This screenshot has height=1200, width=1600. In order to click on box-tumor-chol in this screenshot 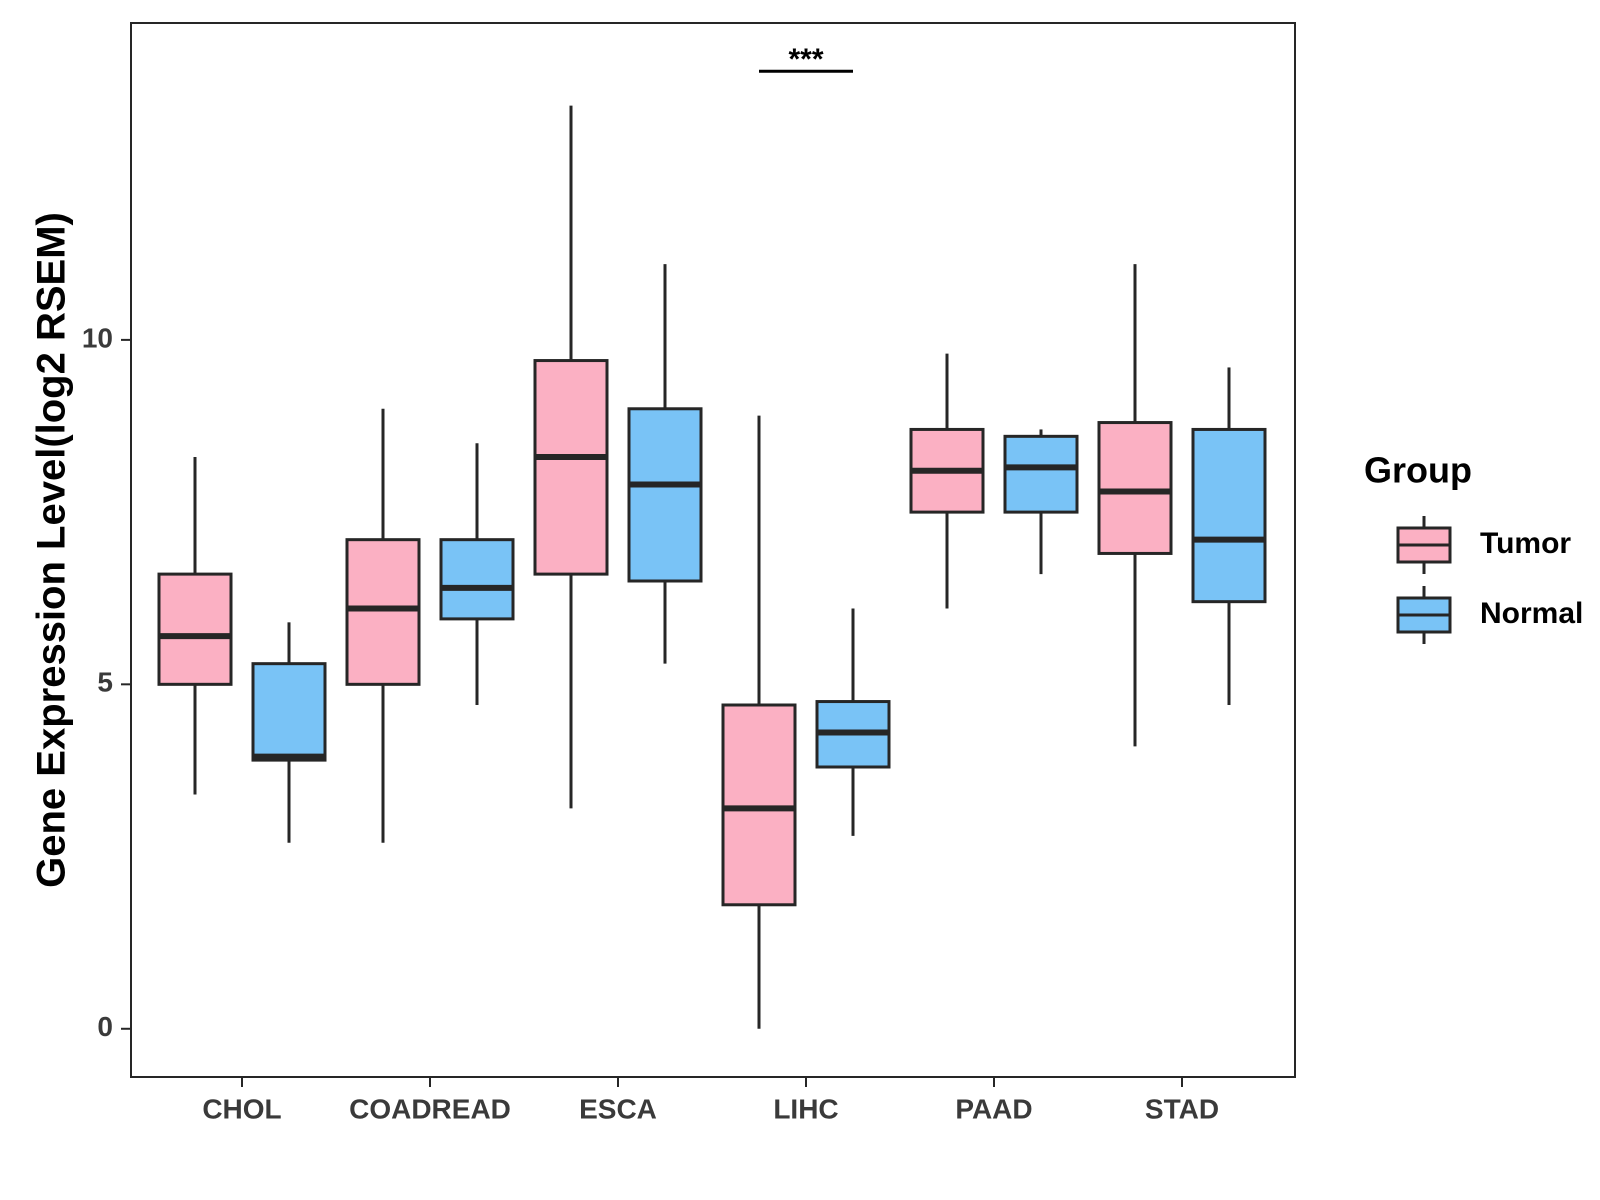, I will do `click(195, 626)`.